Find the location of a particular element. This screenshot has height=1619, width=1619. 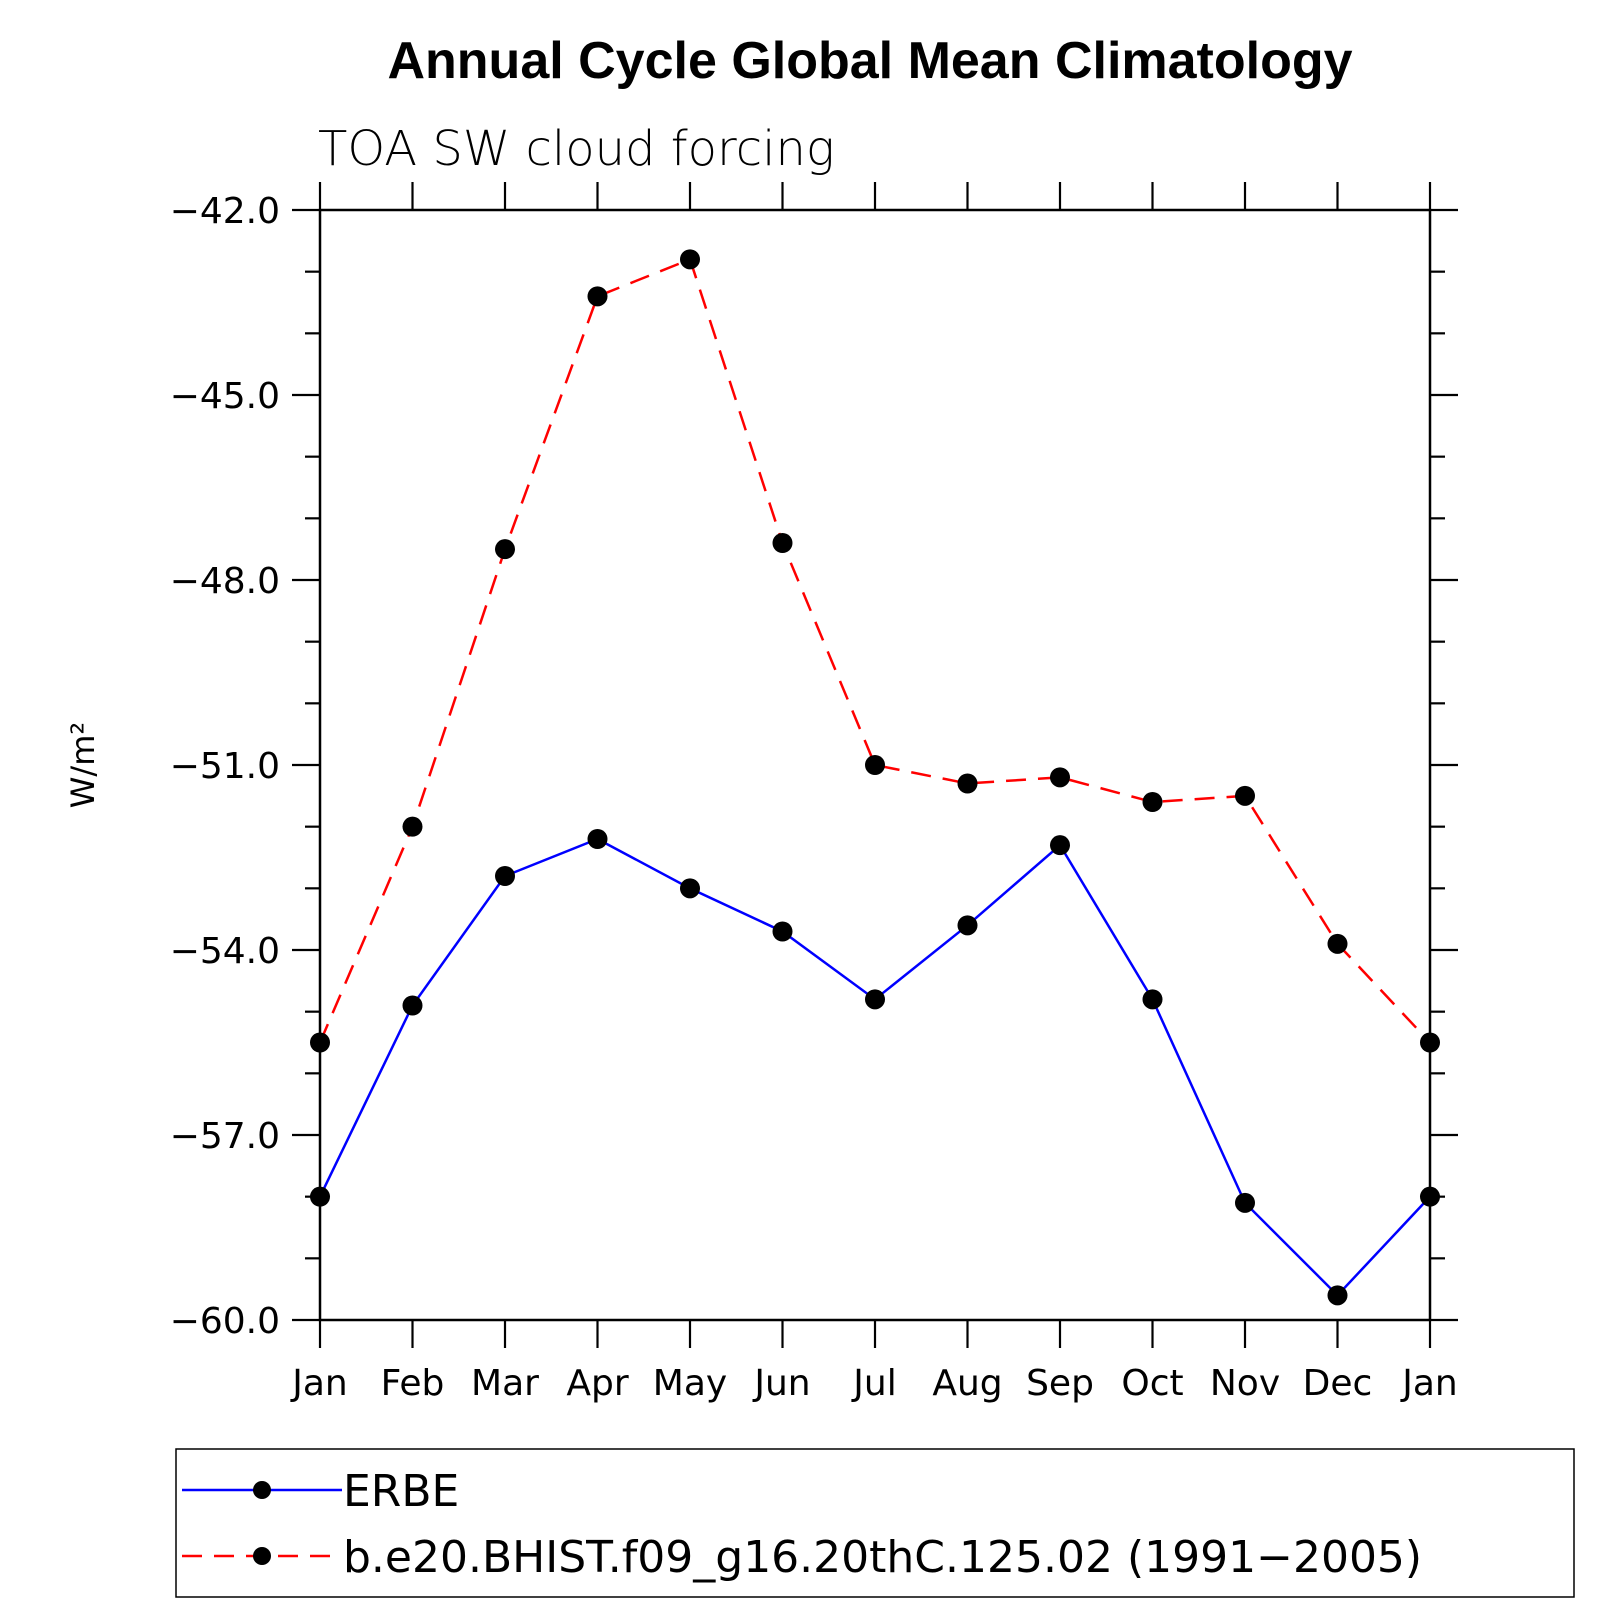

x-tick-label: Aug is located at coordinates (967, 1383).